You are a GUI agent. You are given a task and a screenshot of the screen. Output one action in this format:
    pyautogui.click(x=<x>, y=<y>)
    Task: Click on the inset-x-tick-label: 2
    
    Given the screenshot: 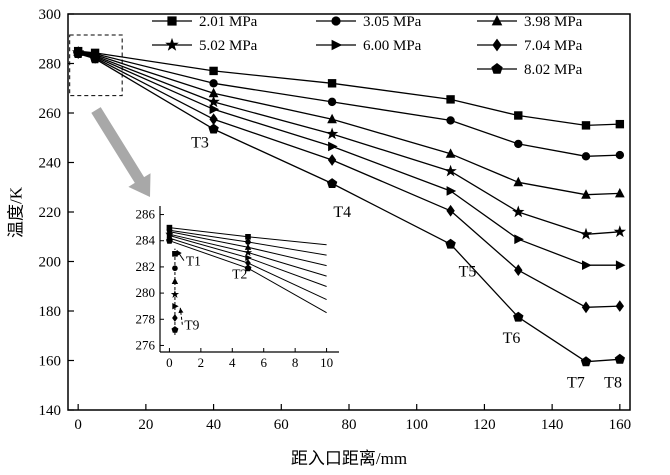 What is the action you would take?
    pyautogui.click(x=201, y=362)
    